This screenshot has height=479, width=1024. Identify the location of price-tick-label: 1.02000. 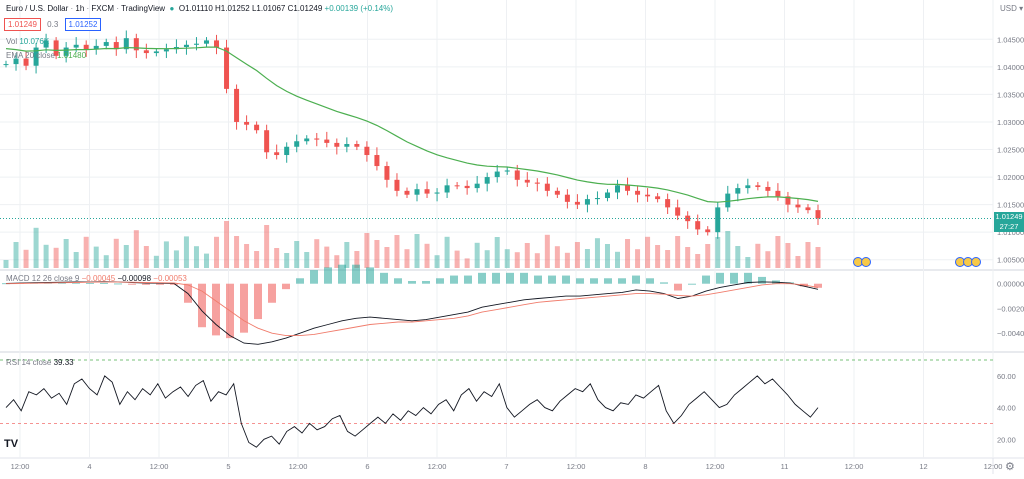
(1010, 177).